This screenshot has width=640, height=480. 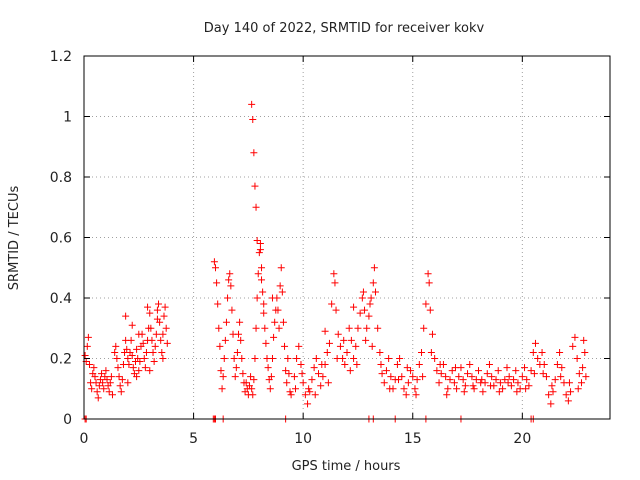 What do you see at coordinates (303, 439) in the screenshot?
I see `x-tick-label: 10` at bounding box center [303, 439].